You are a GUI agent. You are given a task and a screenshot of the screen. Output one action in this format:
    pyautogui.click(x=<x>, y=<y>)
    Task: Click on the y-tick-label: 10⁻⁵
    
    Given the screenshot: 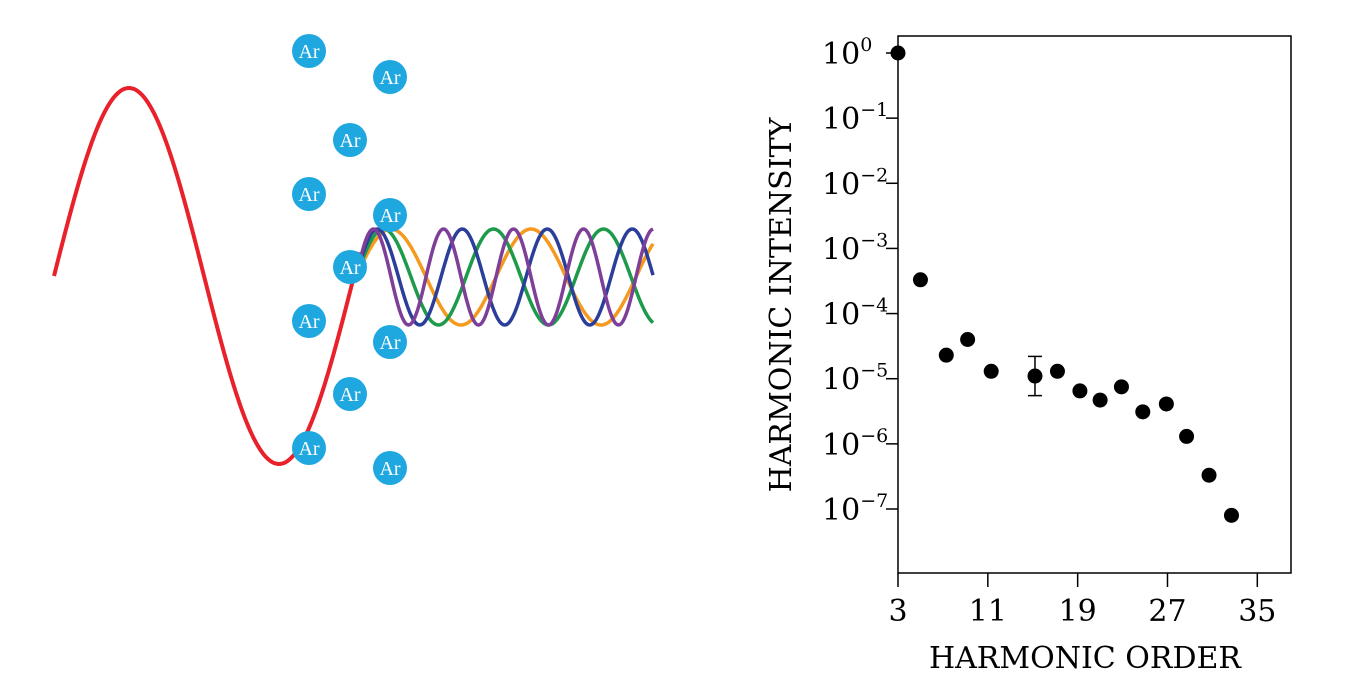 What is the action you would take?
    pyautogui.click(x=855, y=379)
    